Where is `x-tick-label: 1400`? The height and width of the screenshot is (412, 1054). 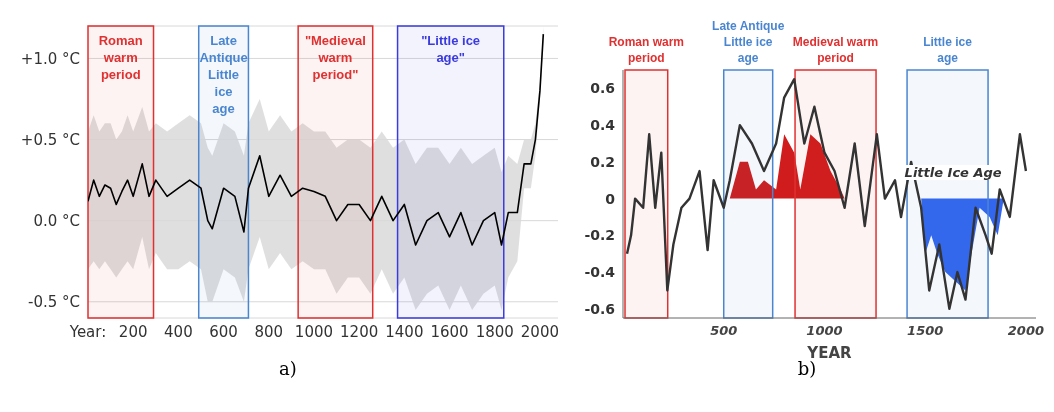
x-tick-label: 1400 is located at coordinates (404, 331).